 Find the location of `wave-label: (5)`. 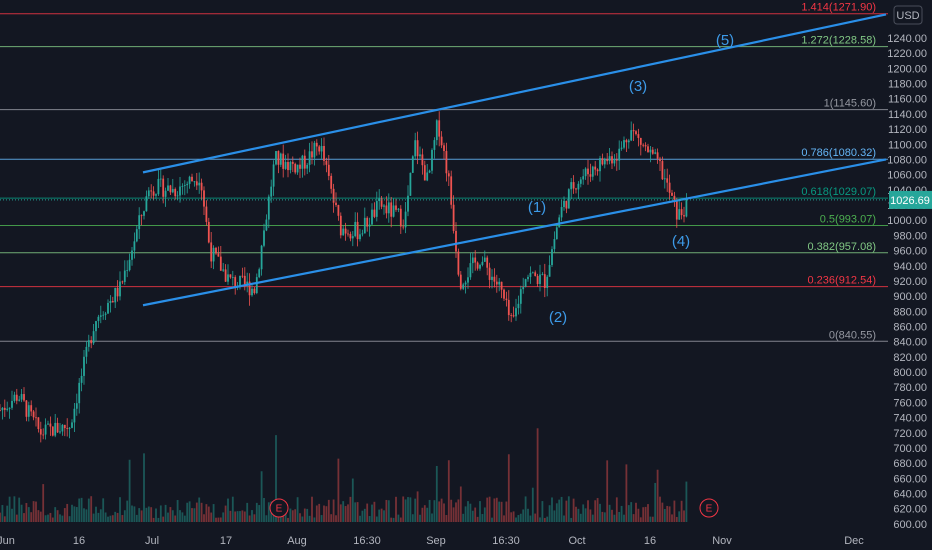

wave-label: (5) is located at coordinates (725, 40).